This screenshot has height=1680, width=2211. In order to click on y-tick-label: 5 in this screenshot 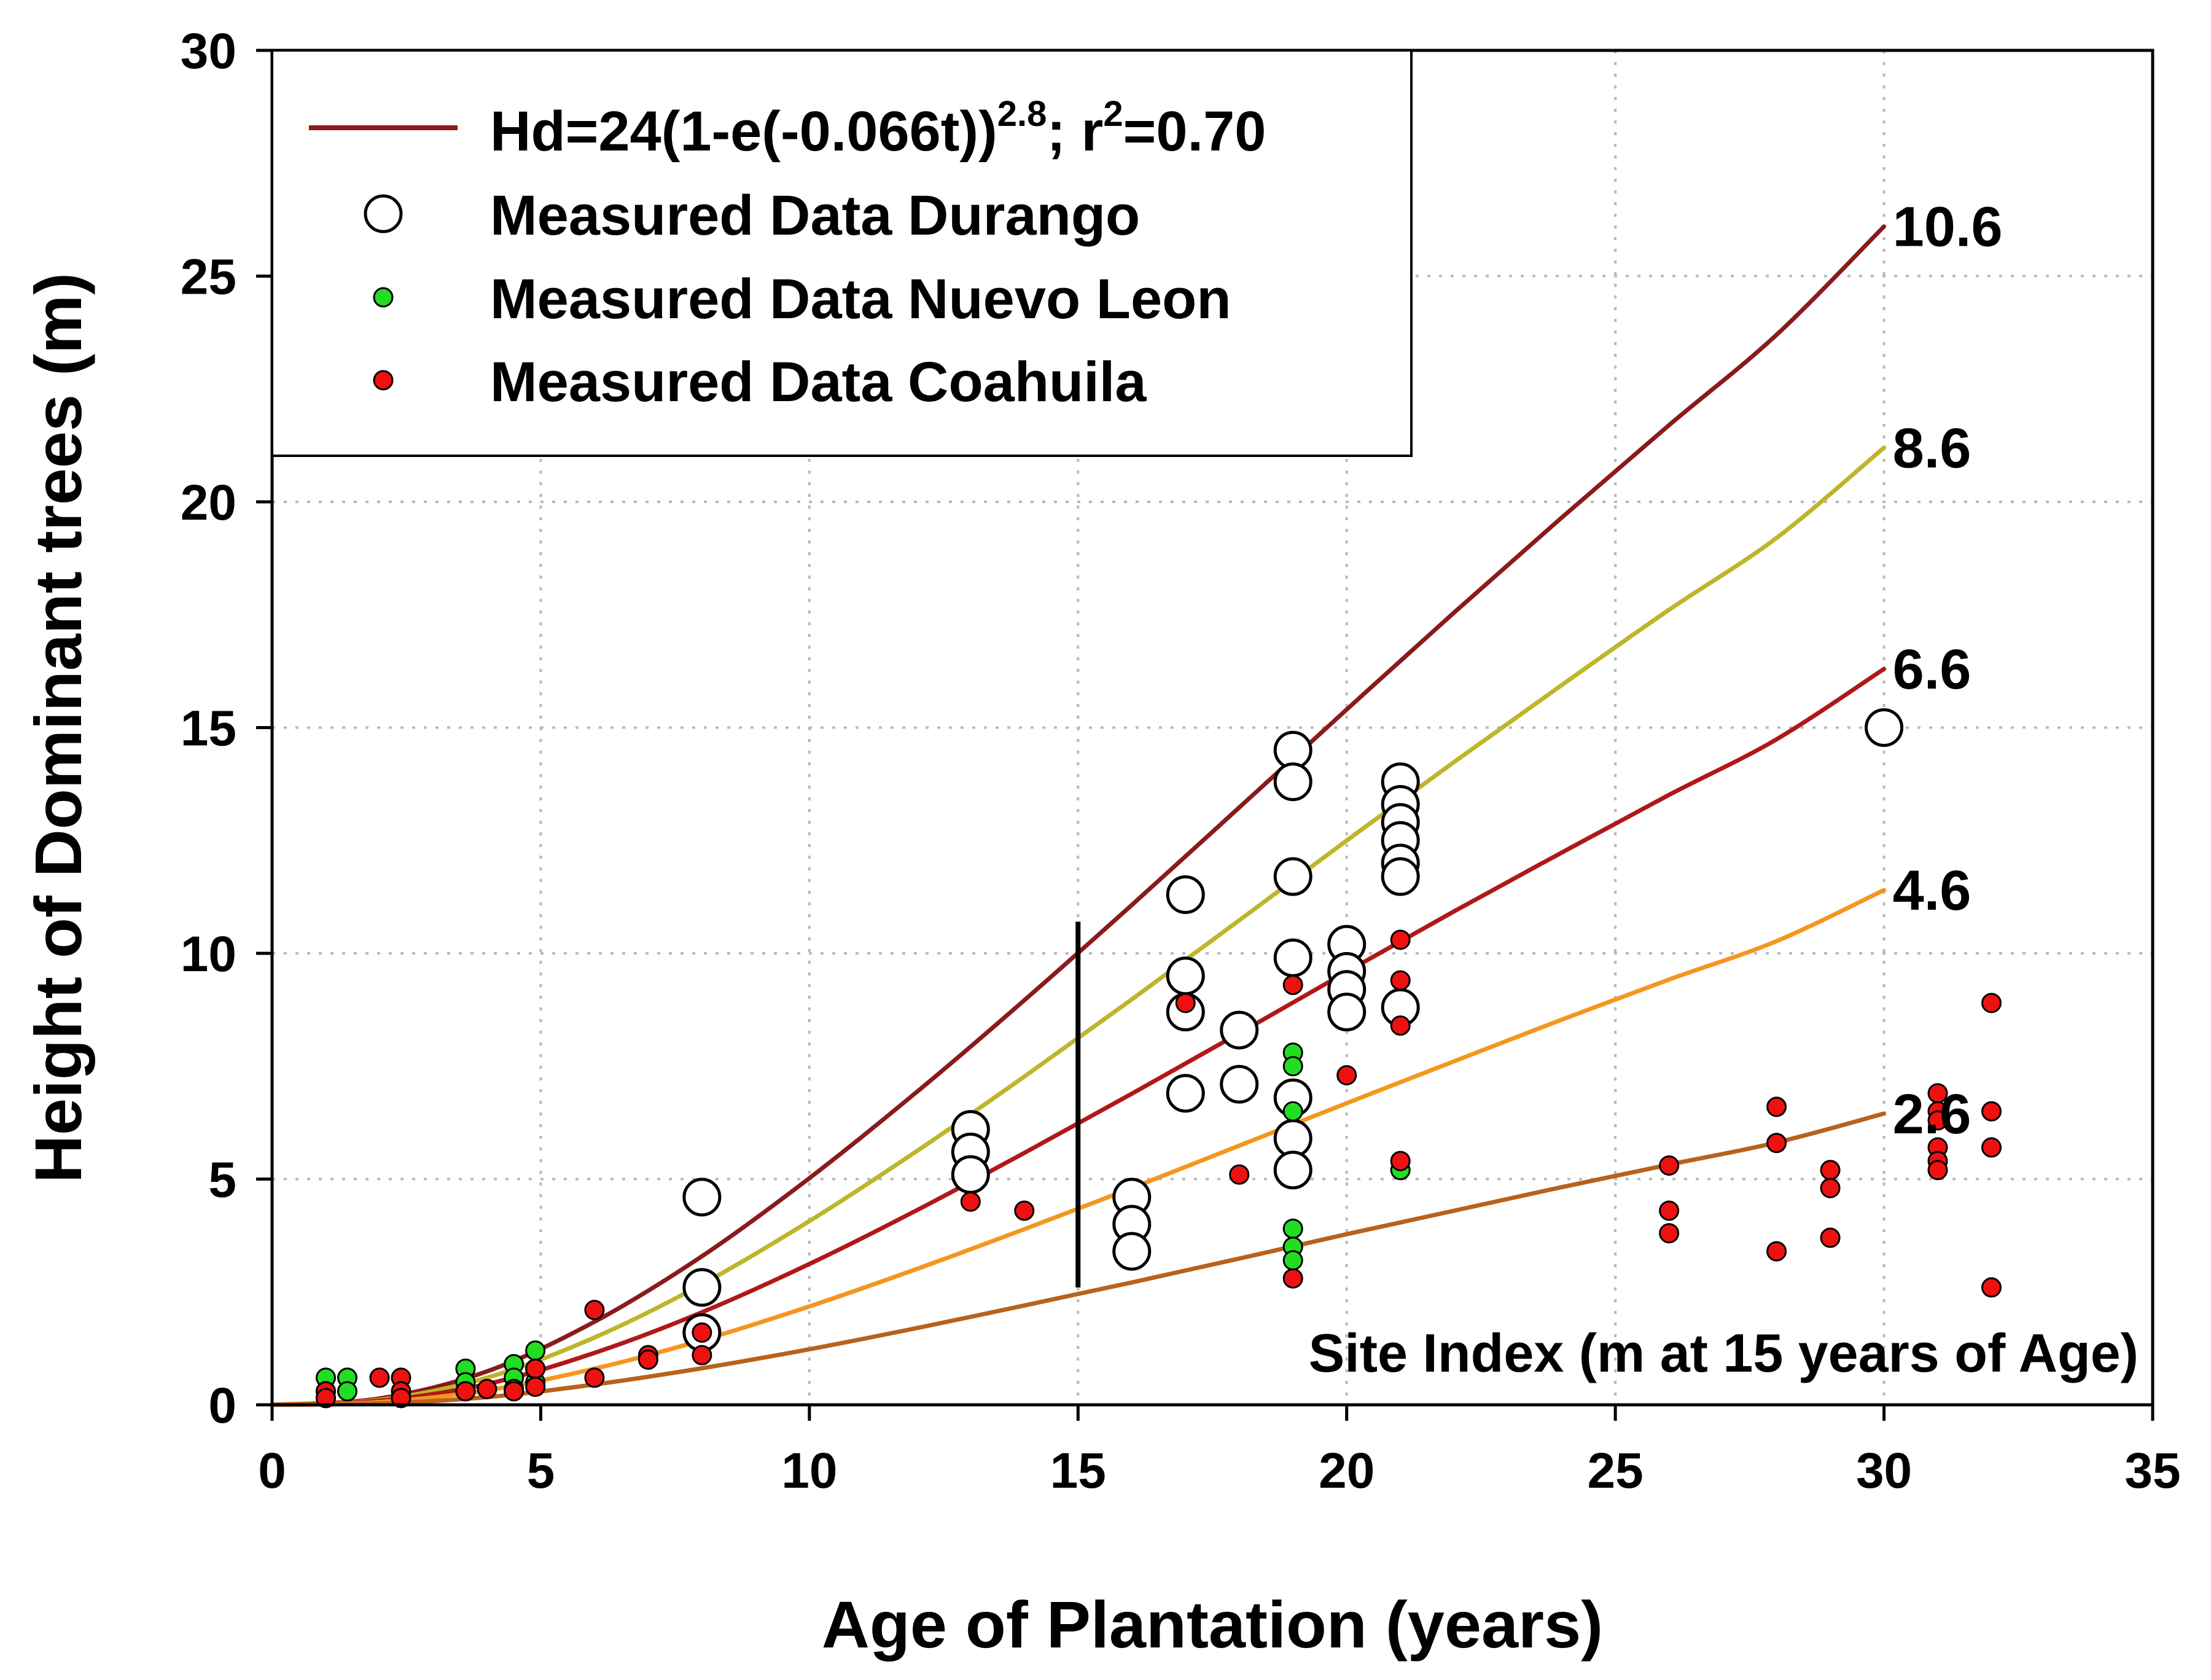, I will do `click(222, 1180)`.